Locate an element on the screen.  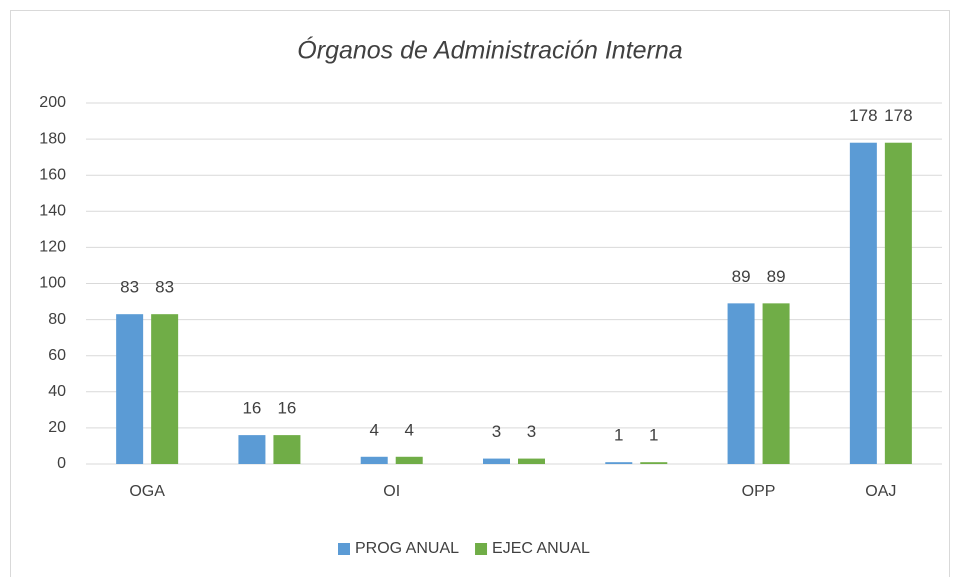
x-tick-label: OI is located at coordinates (391, 491).